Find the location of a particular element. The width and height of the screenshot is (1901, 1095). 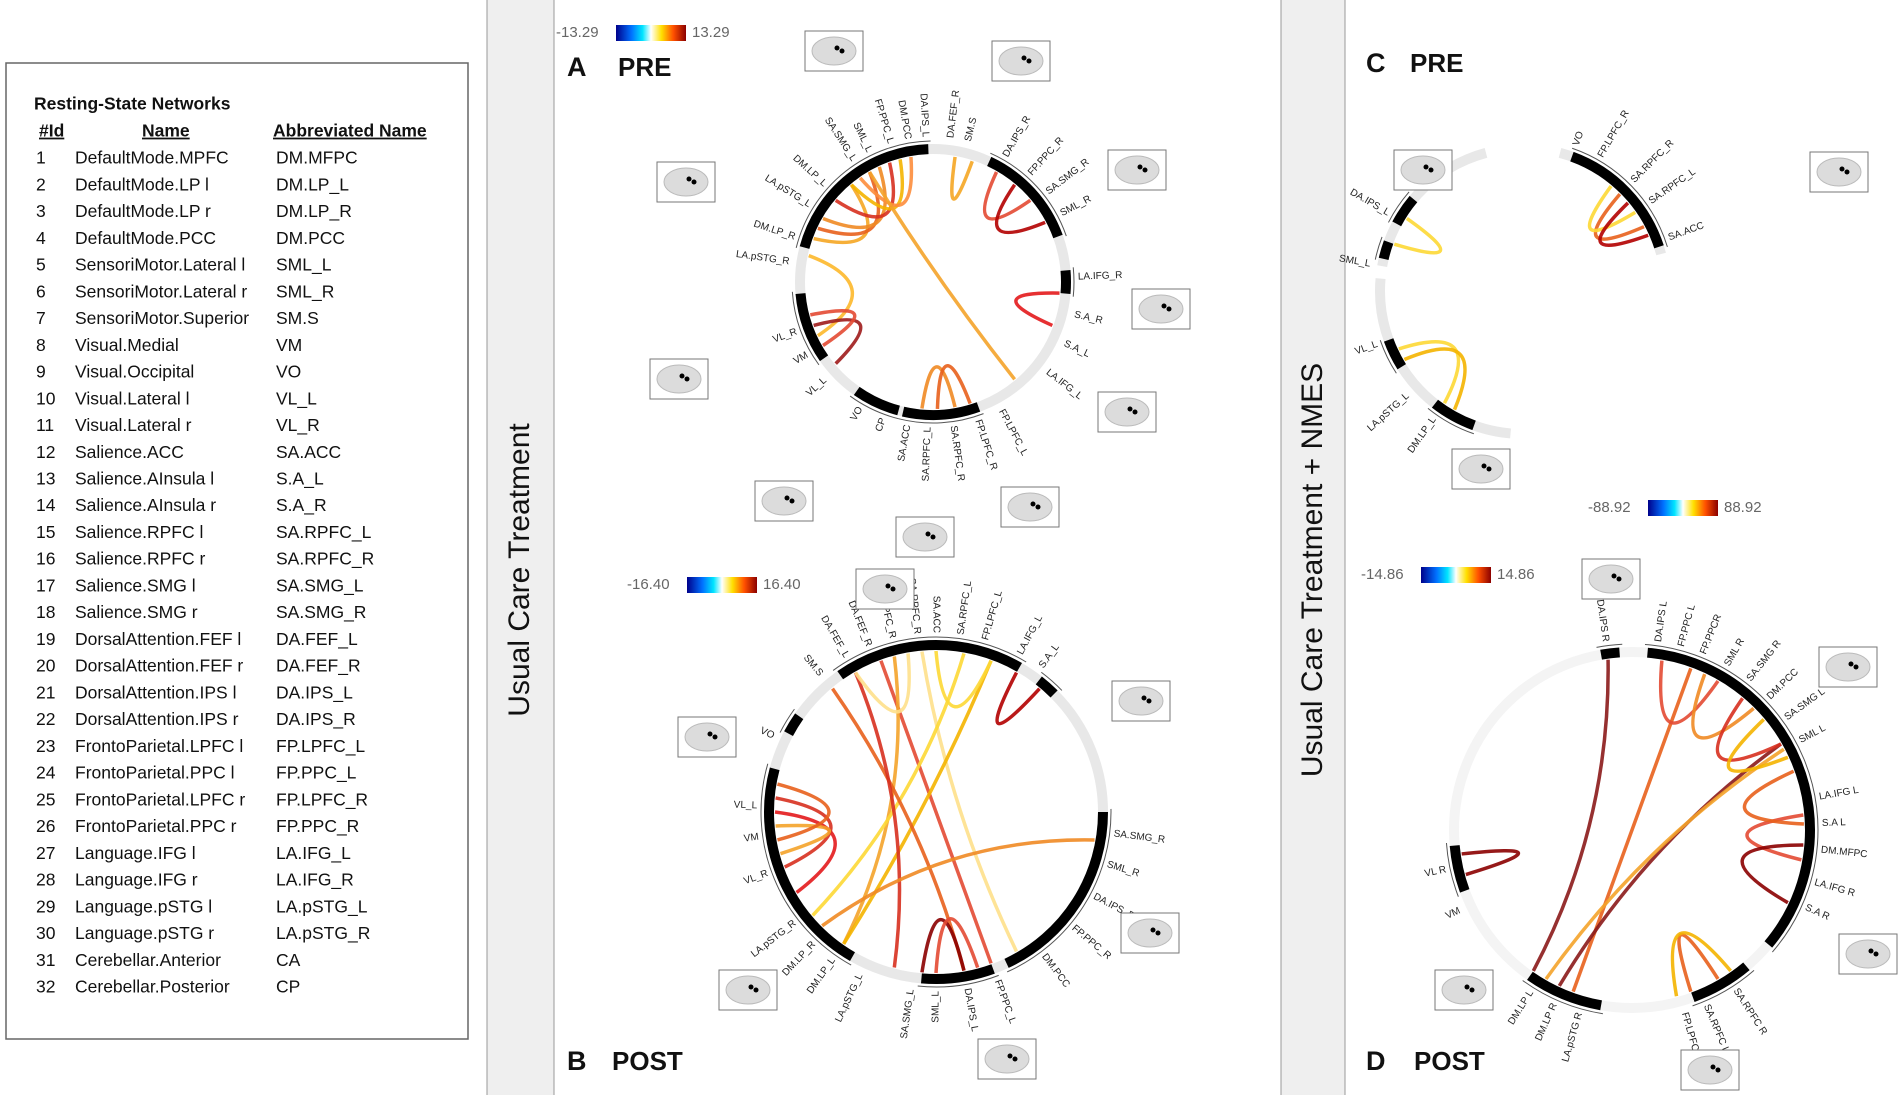

node-label: DA.FEF_L is located at coordinates (834, 637).